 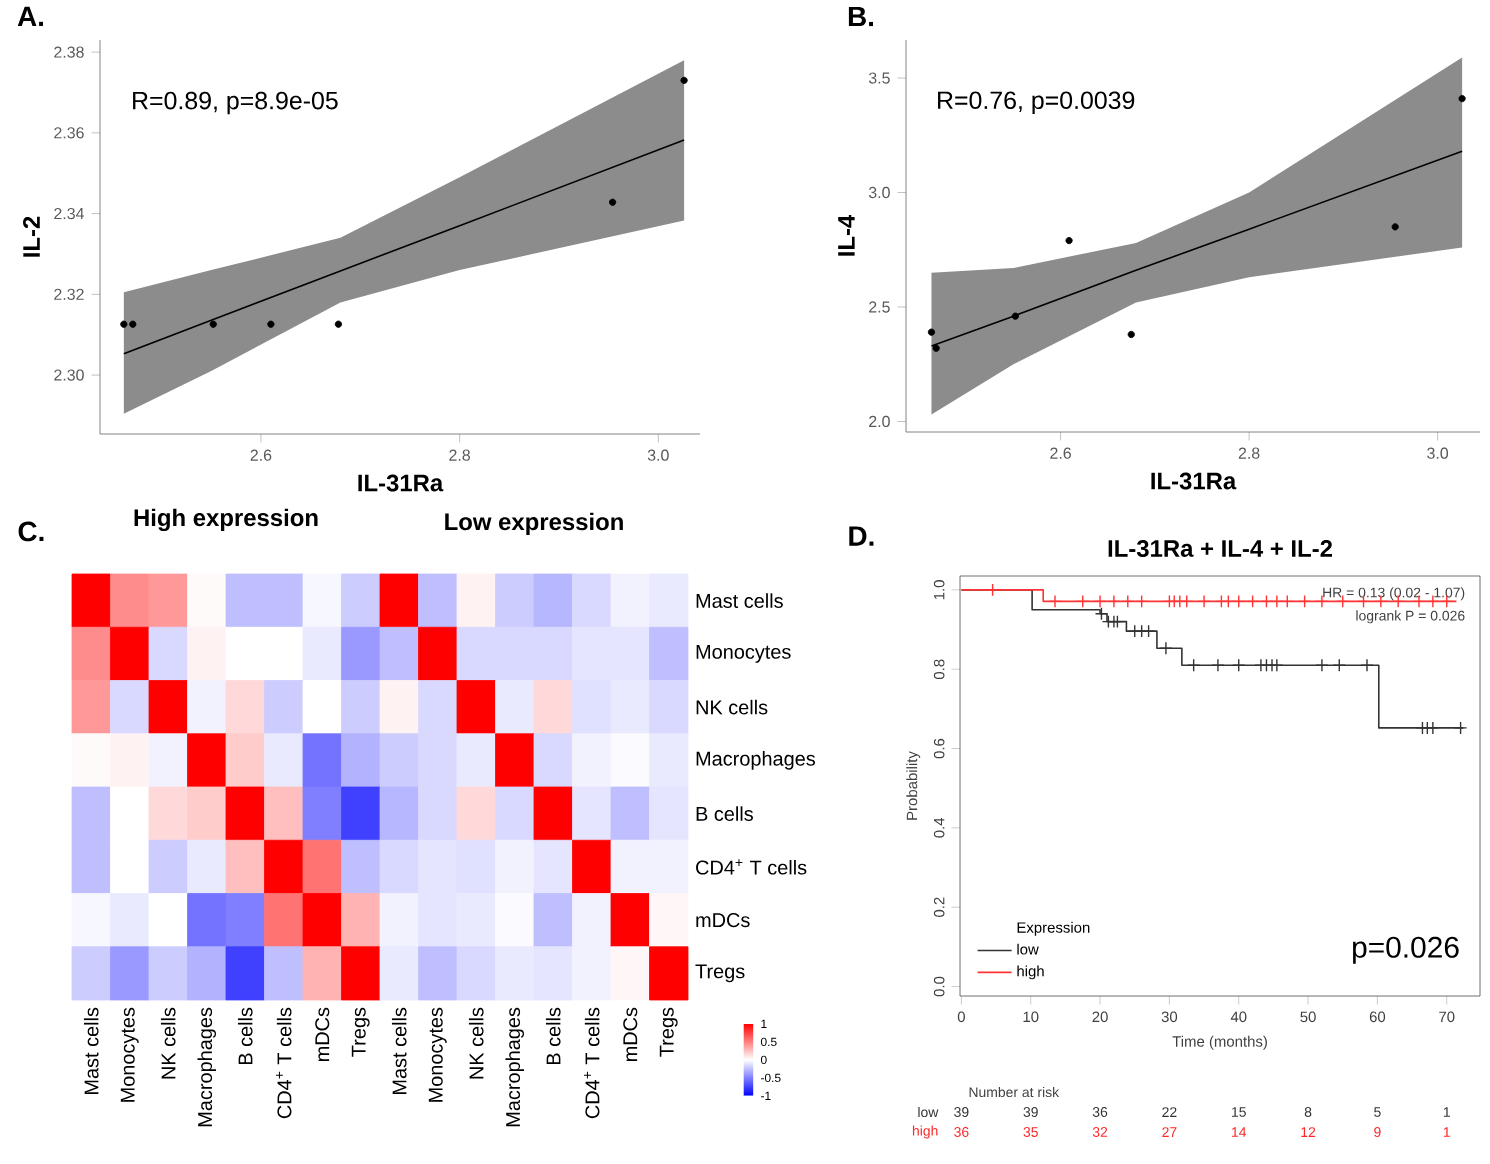 What do you see at coordinates (756, 760) in the screenshot?
I see `y-tick-label: Macrophages` at bounding box center [756, 760].